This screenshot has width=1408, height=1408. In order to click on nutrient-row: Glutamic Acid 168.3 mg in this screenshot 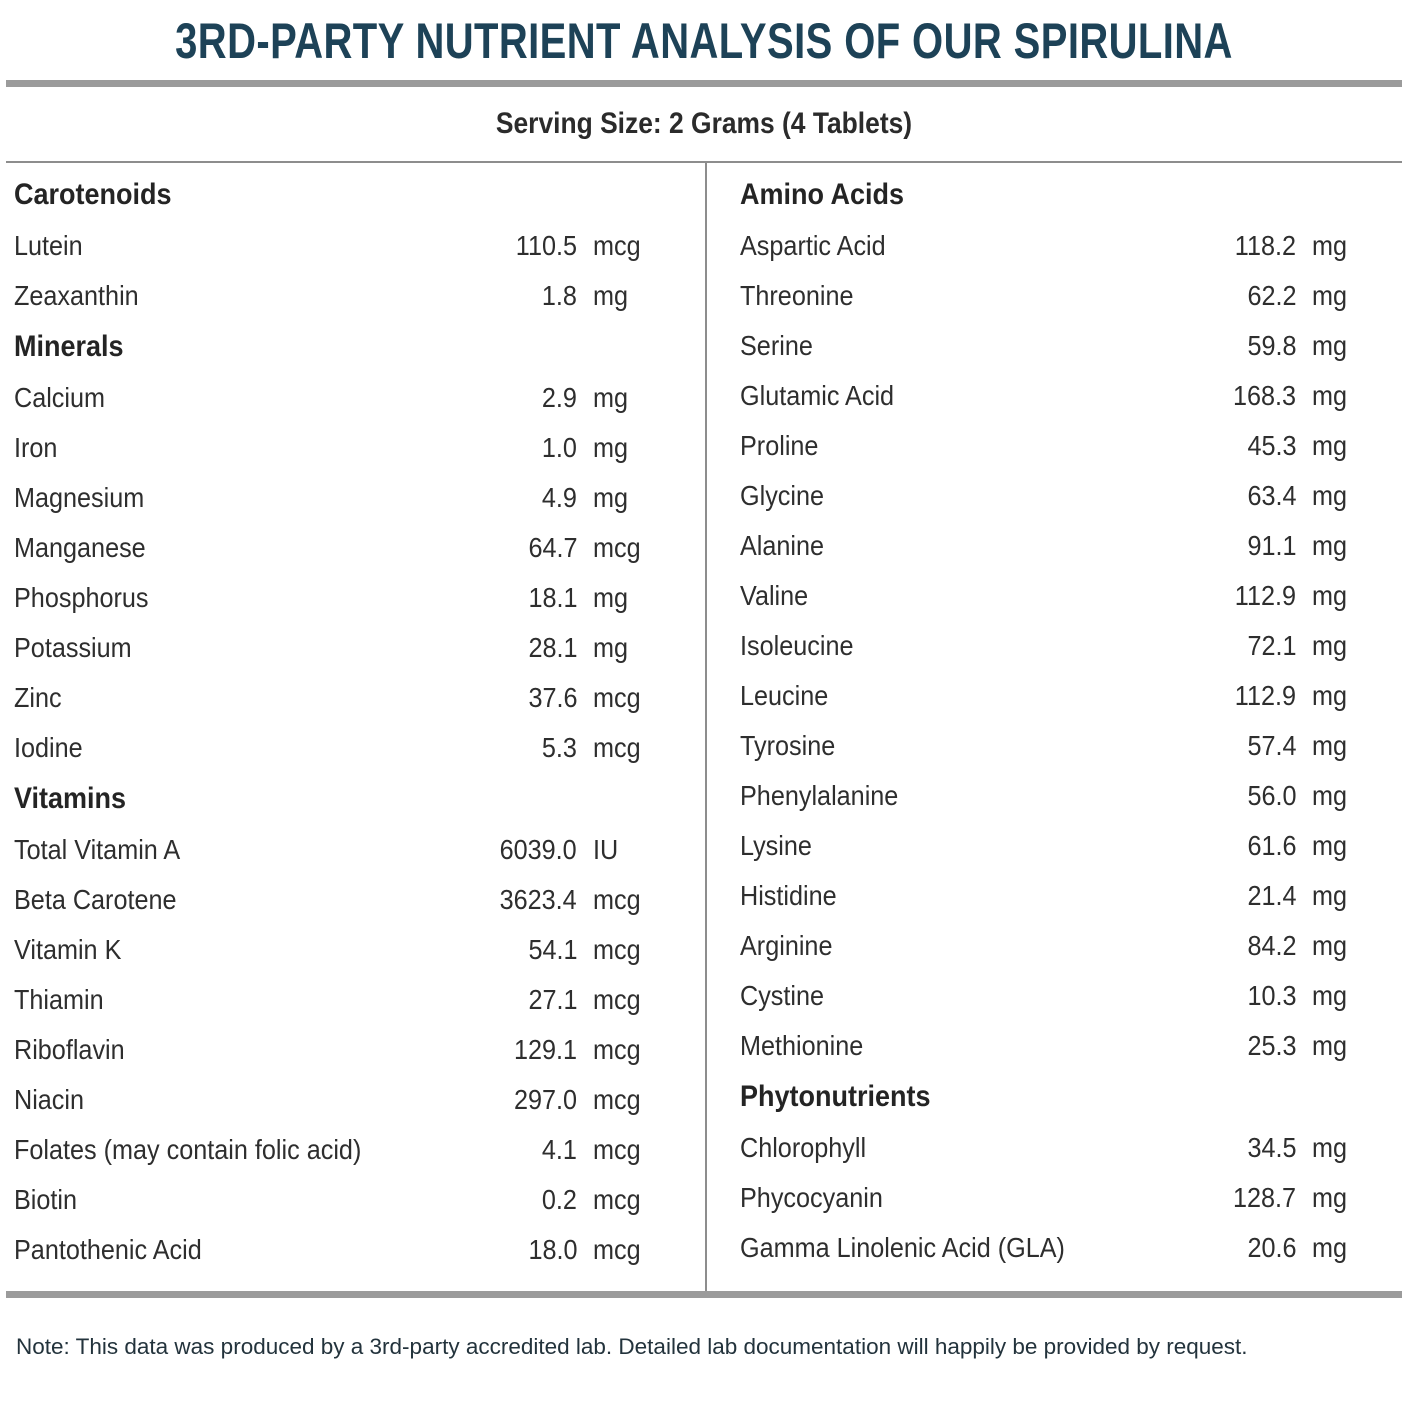, I will do `click(1057, 396)`.